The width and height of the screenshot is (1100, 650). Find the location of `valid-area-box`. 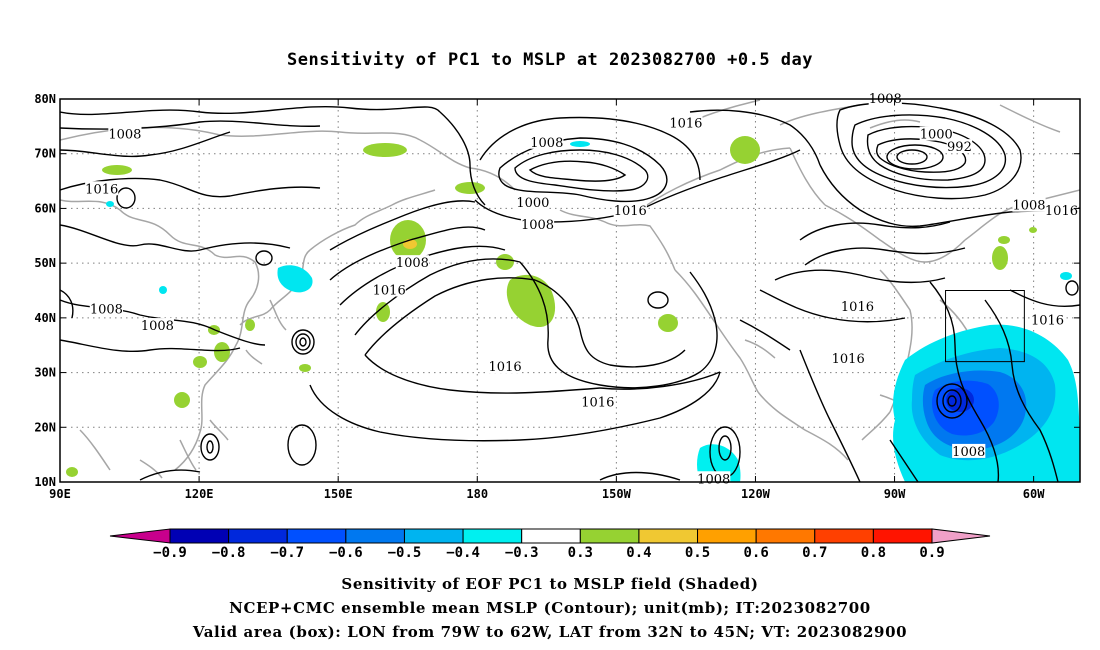

valid-area-box is located at coordinates (985, 326).